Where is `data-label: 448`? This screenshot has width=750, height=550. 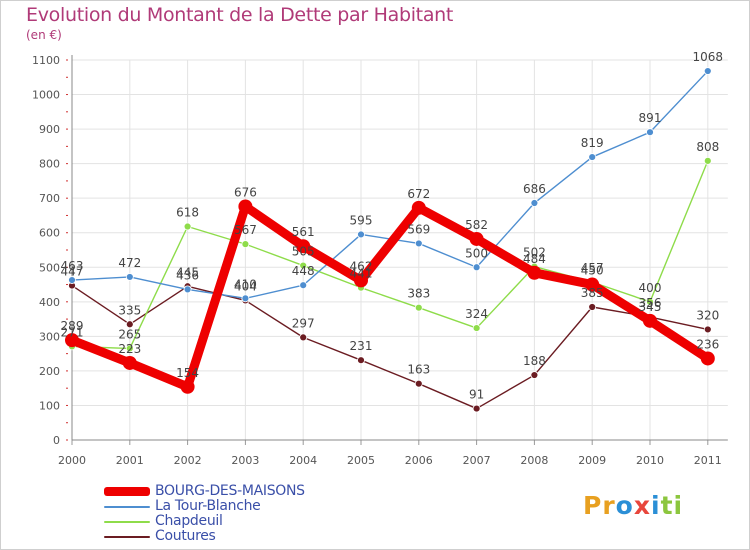
data-label: 448 is located at coordinates (303, 271).